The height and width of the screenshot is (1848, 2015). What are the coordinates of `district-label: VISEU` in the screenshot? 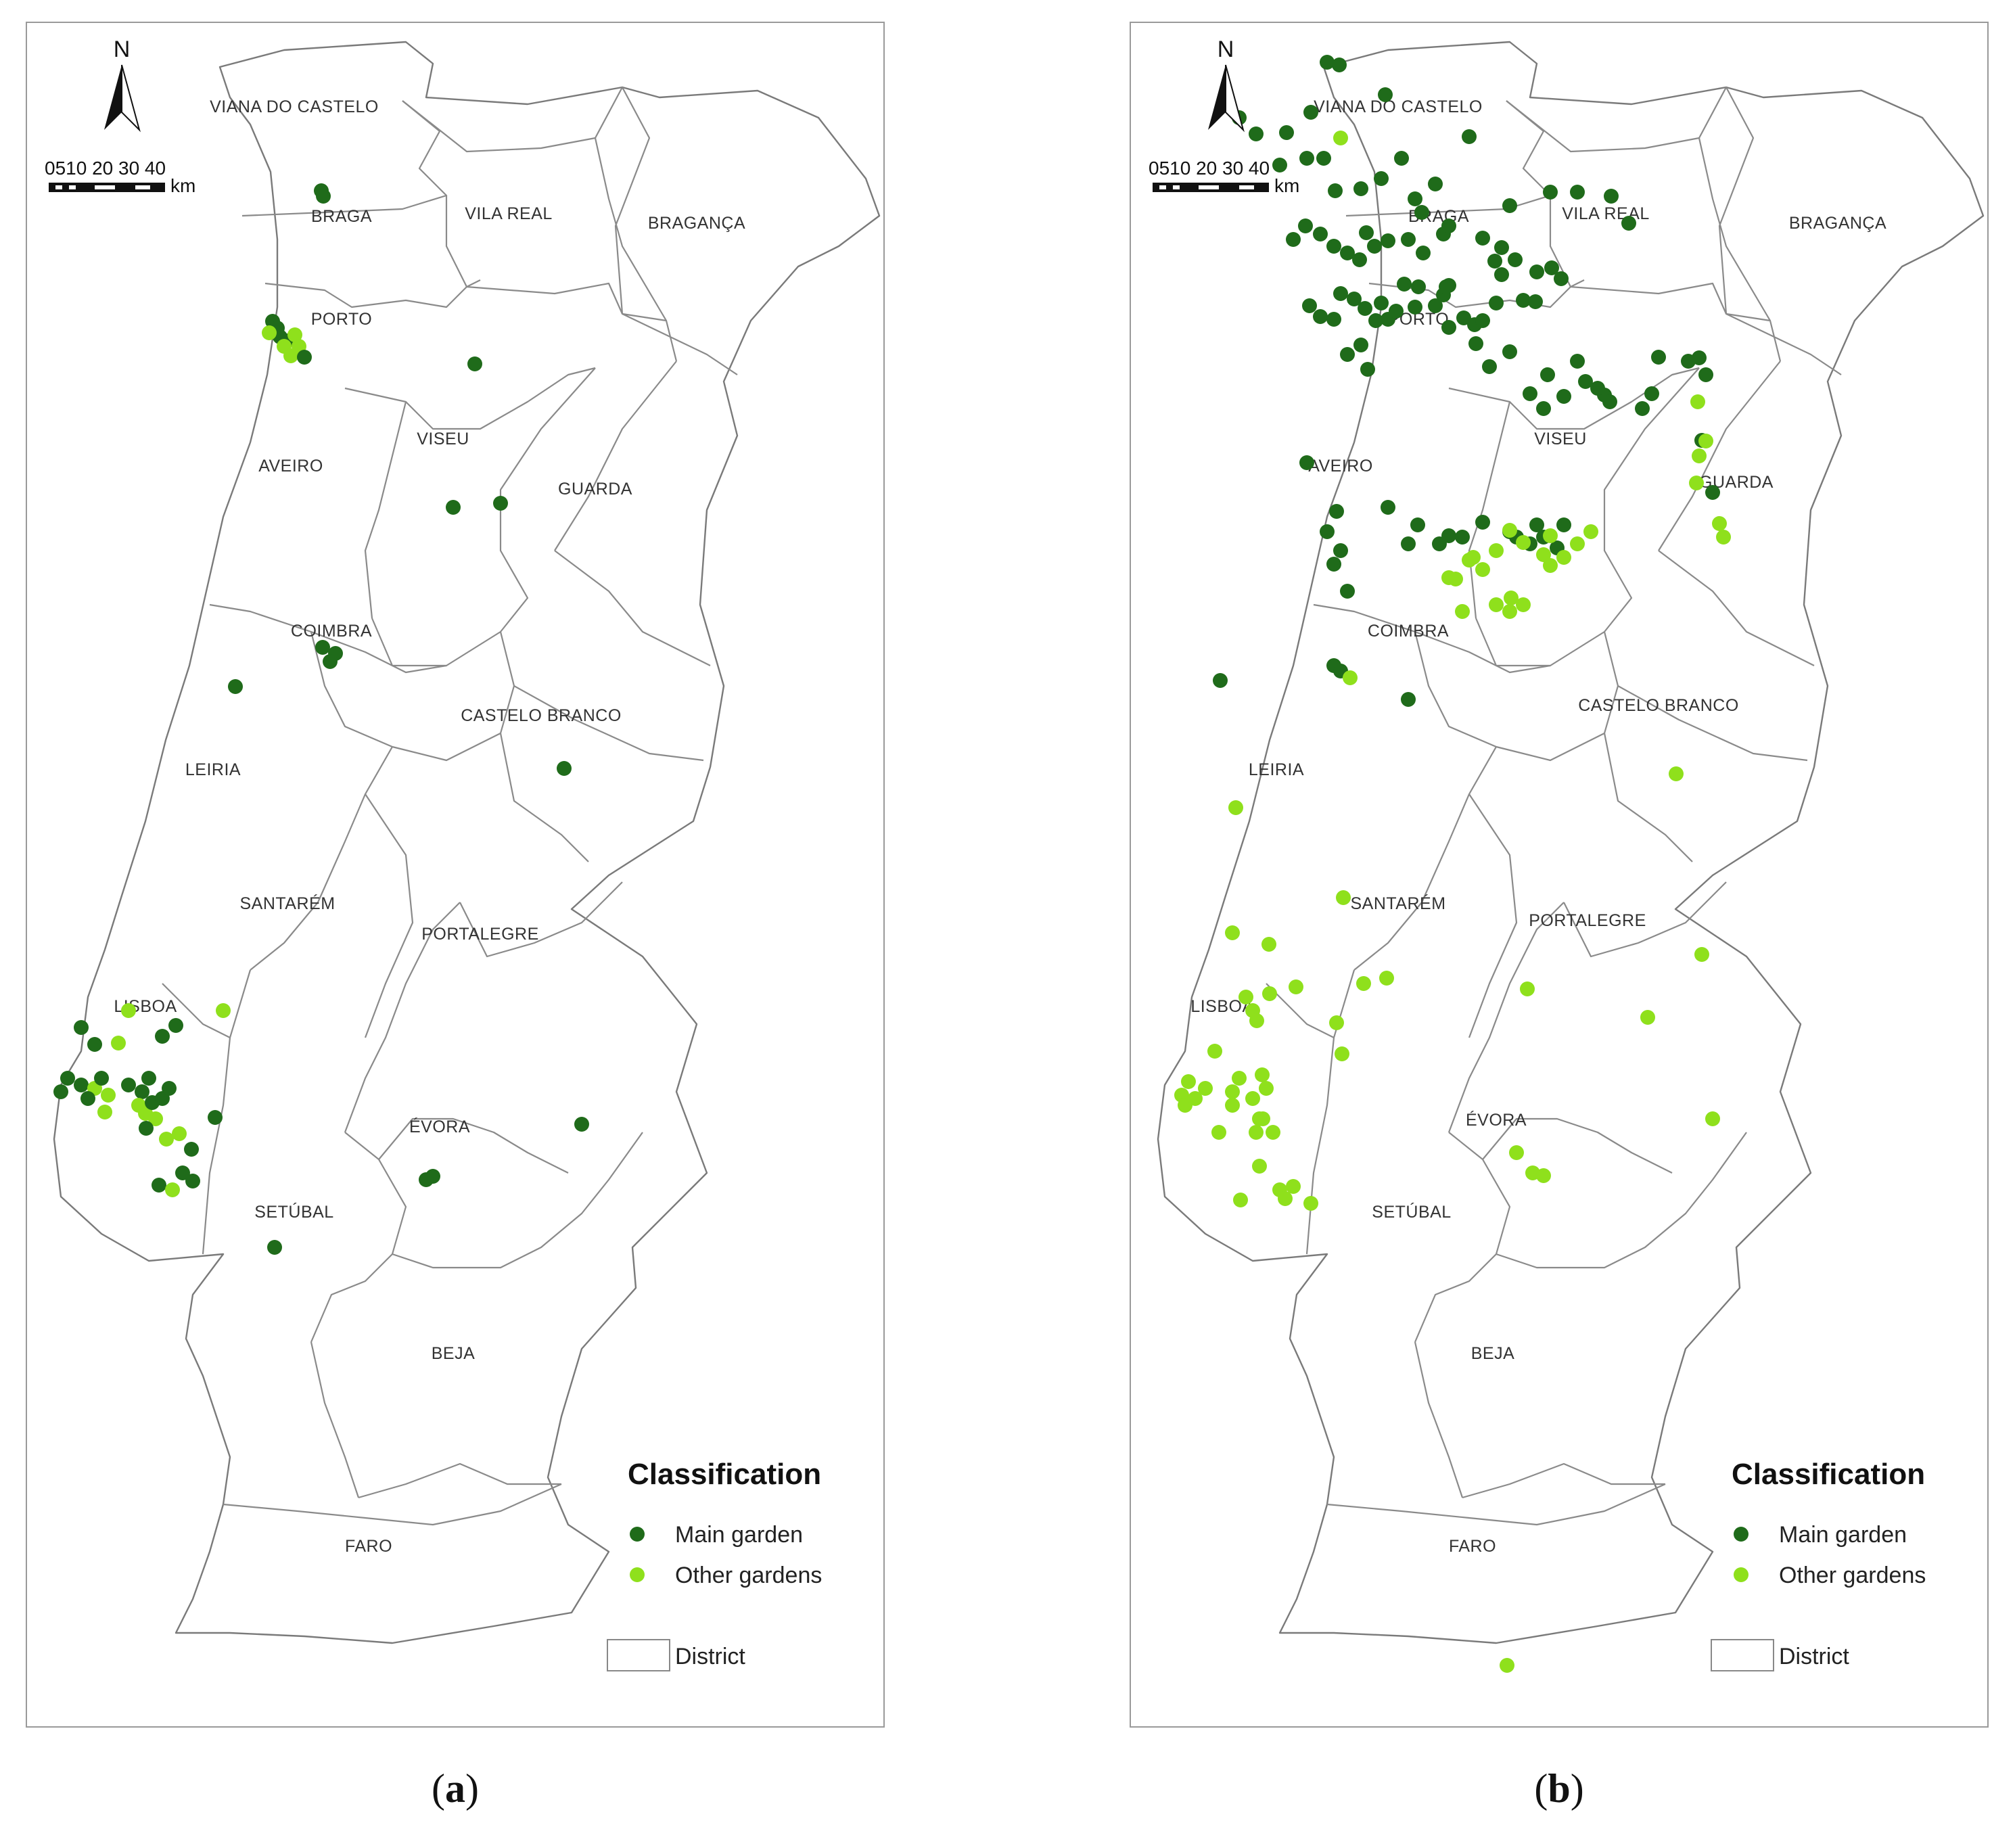 It's located at (1560, 439).